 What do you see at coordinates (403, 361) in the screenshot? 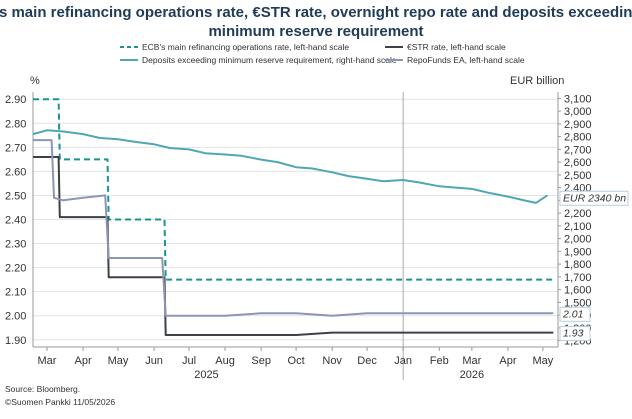
I see `x-month-label: Jan` at bounding box center [403, 361].